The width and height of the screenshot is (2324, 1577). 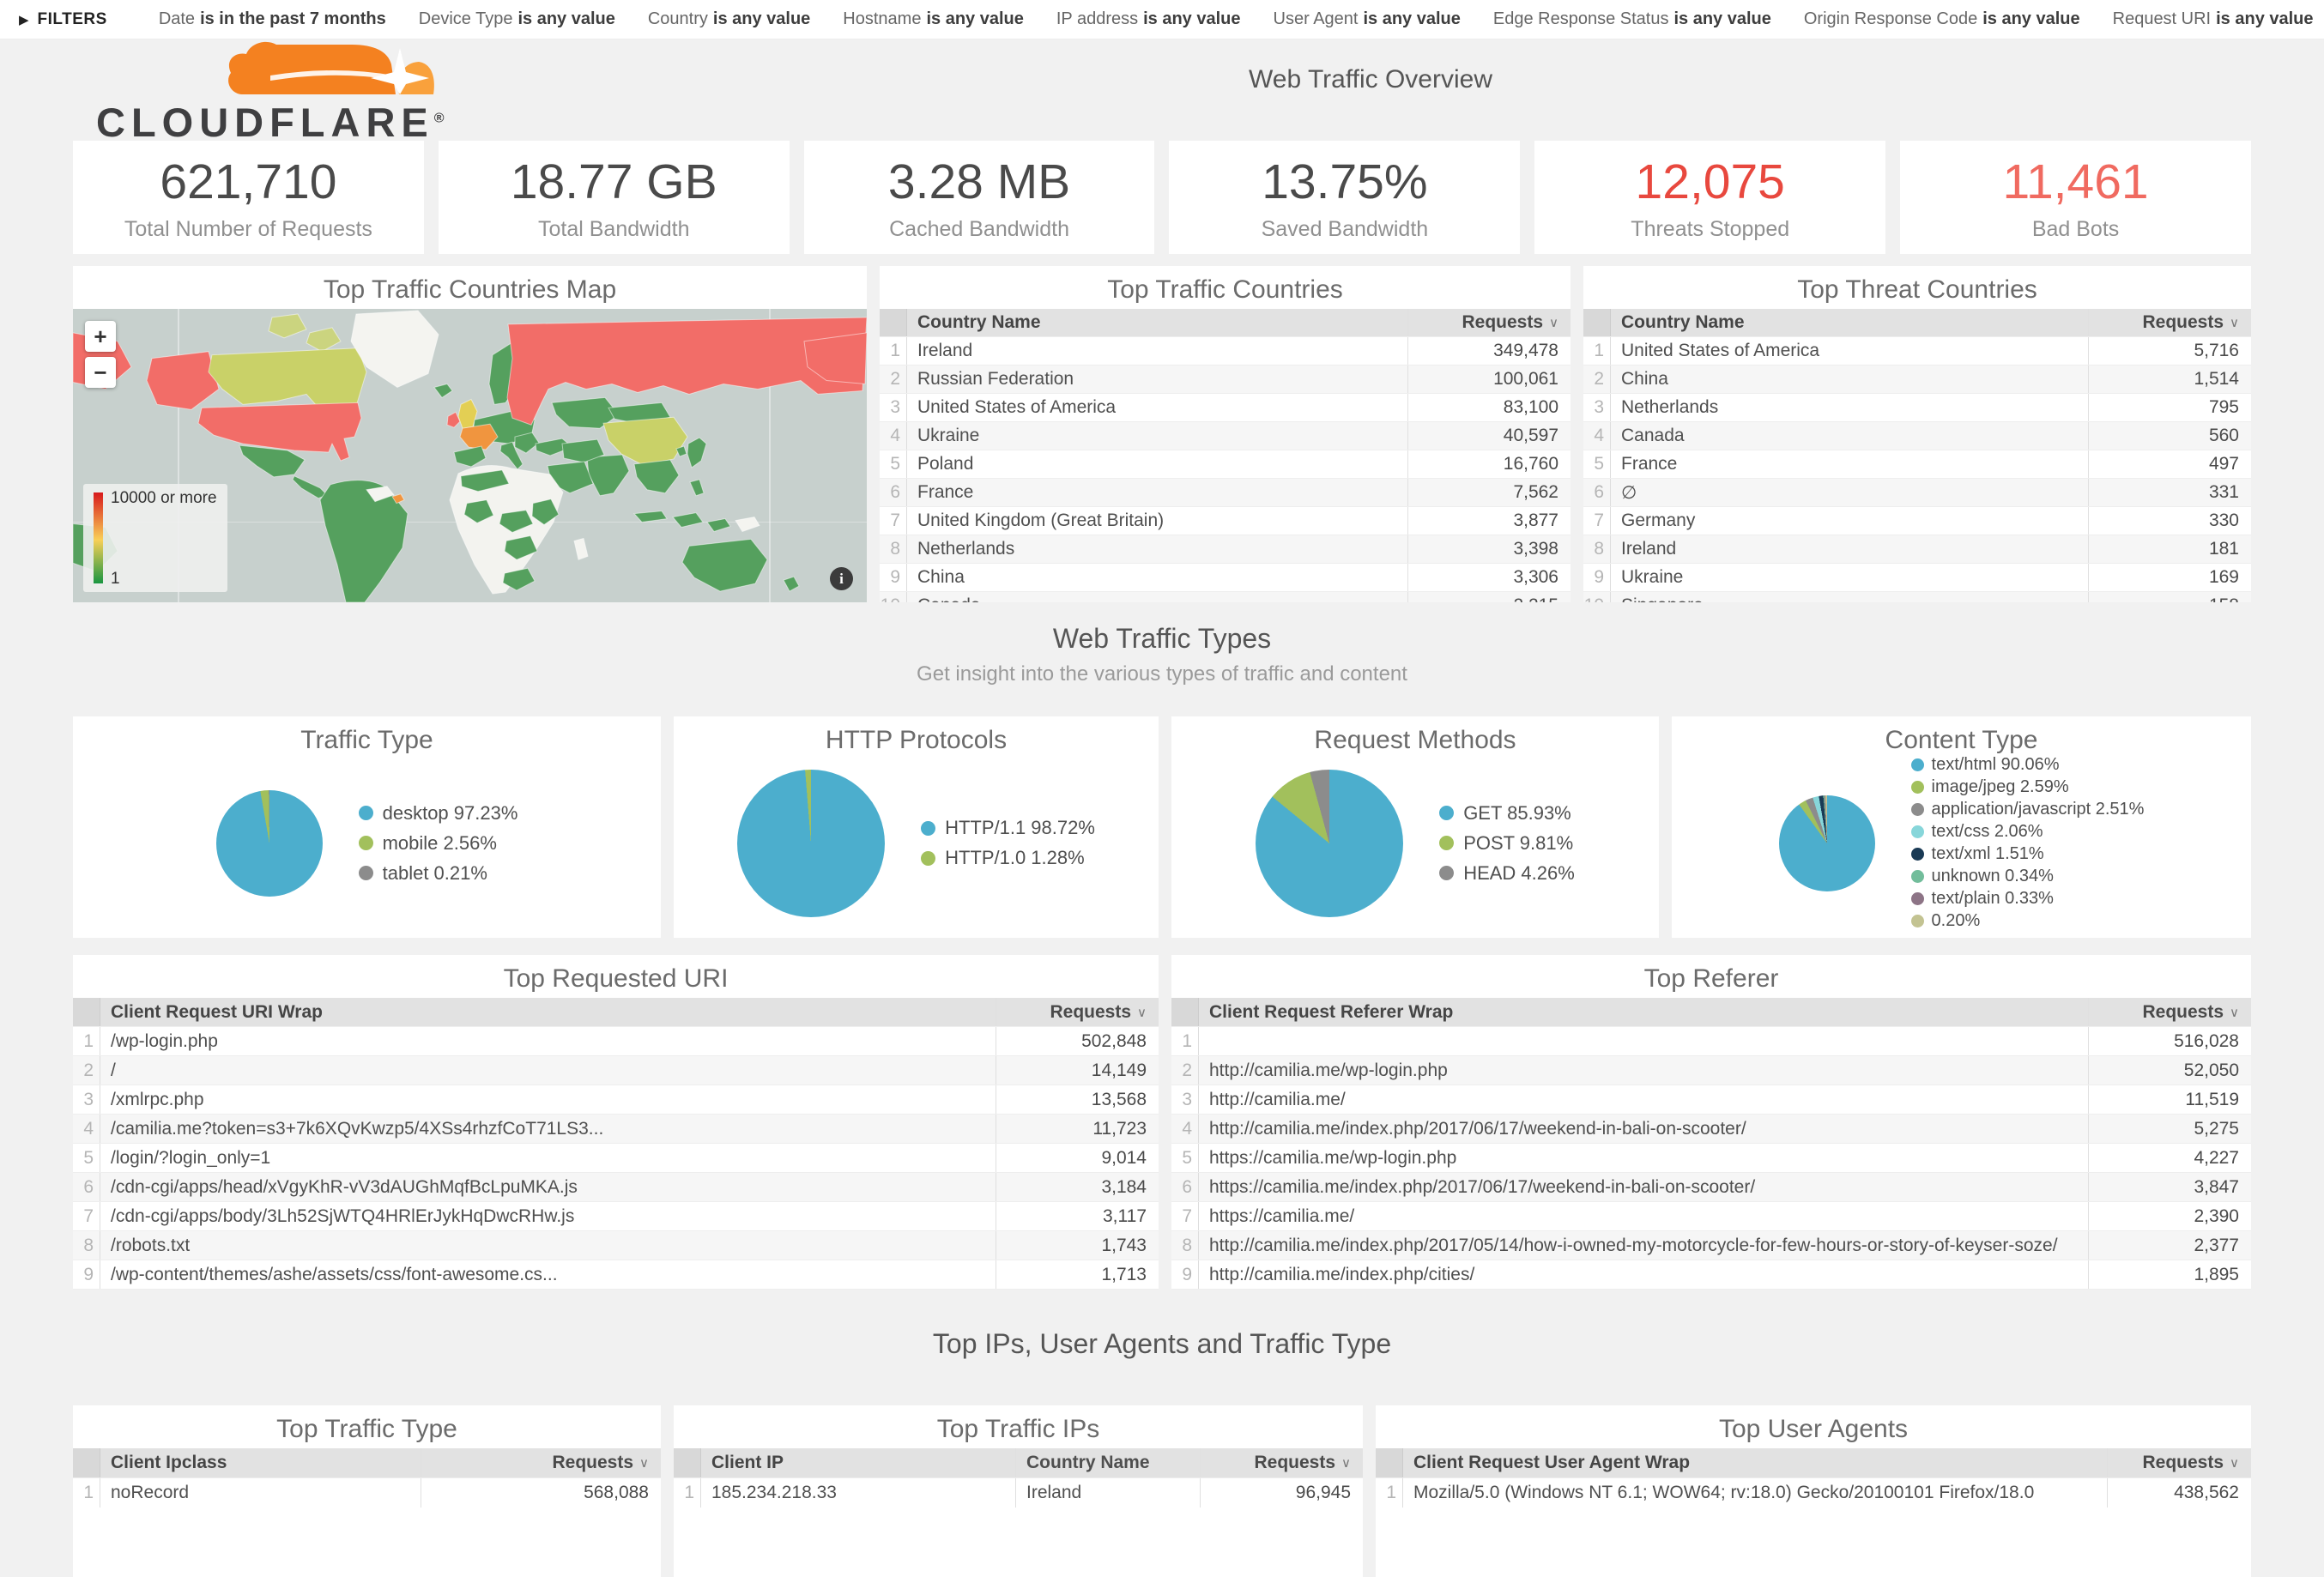 I want to click on table-row: 3 http://camilia.me/11,519, so click(x=1711, y=1099).